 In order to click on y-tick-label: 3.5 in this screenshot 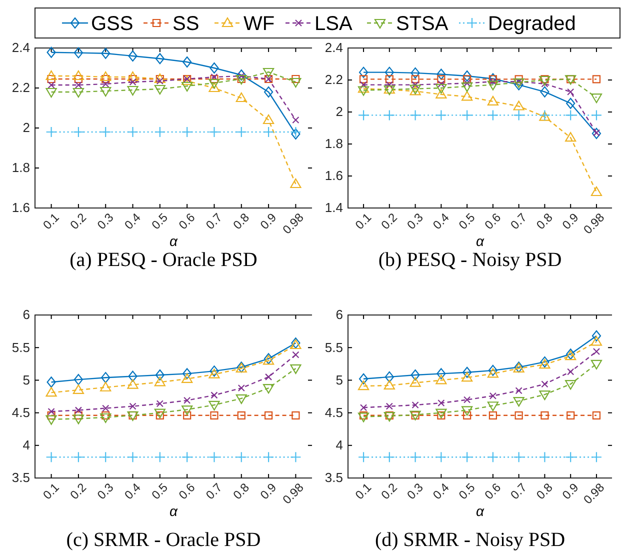, I will do `click(333, 478)`.